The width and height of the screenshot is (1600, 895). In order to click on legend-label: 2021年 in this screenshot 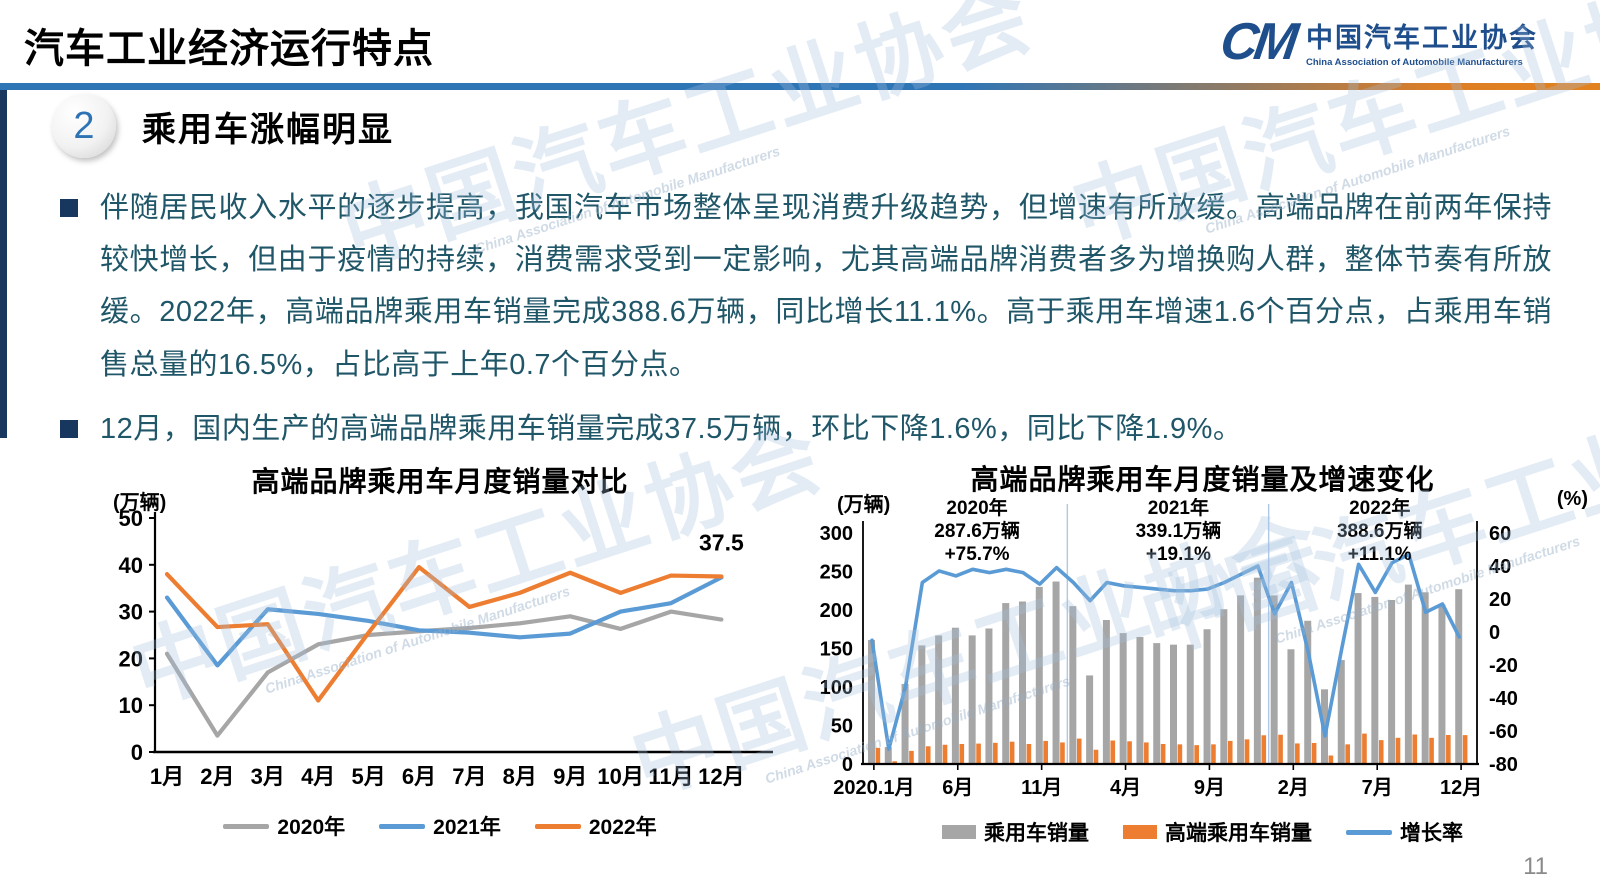, I will do `click(467, 827)`.